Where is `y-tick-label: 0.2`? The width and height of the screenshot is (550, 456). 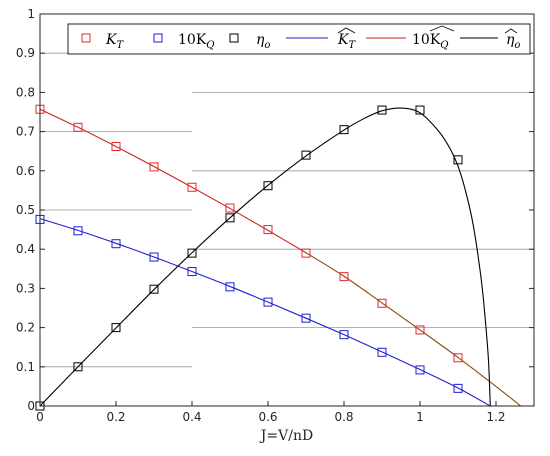
y-tick-label: 0.2 is located at coordinates (25, 328).